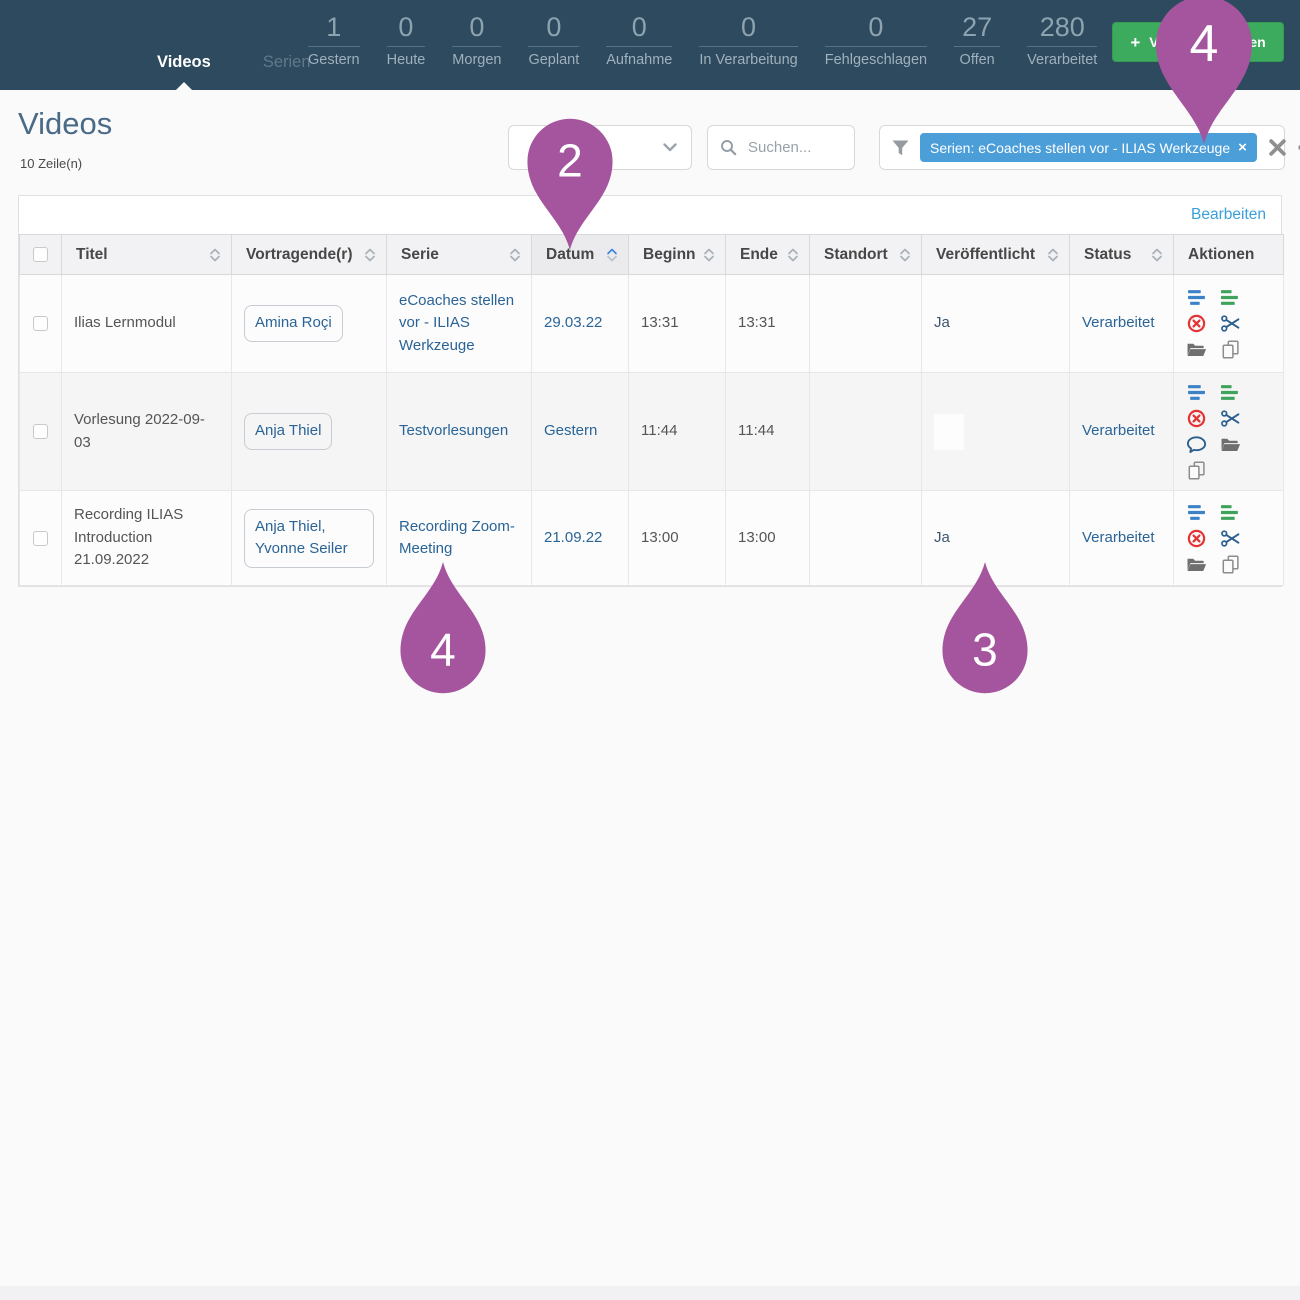 Image resolution: width=1300 pixels, height=1300 pixels. I want to click on date-link: 21.09.22, so click(573, 537).